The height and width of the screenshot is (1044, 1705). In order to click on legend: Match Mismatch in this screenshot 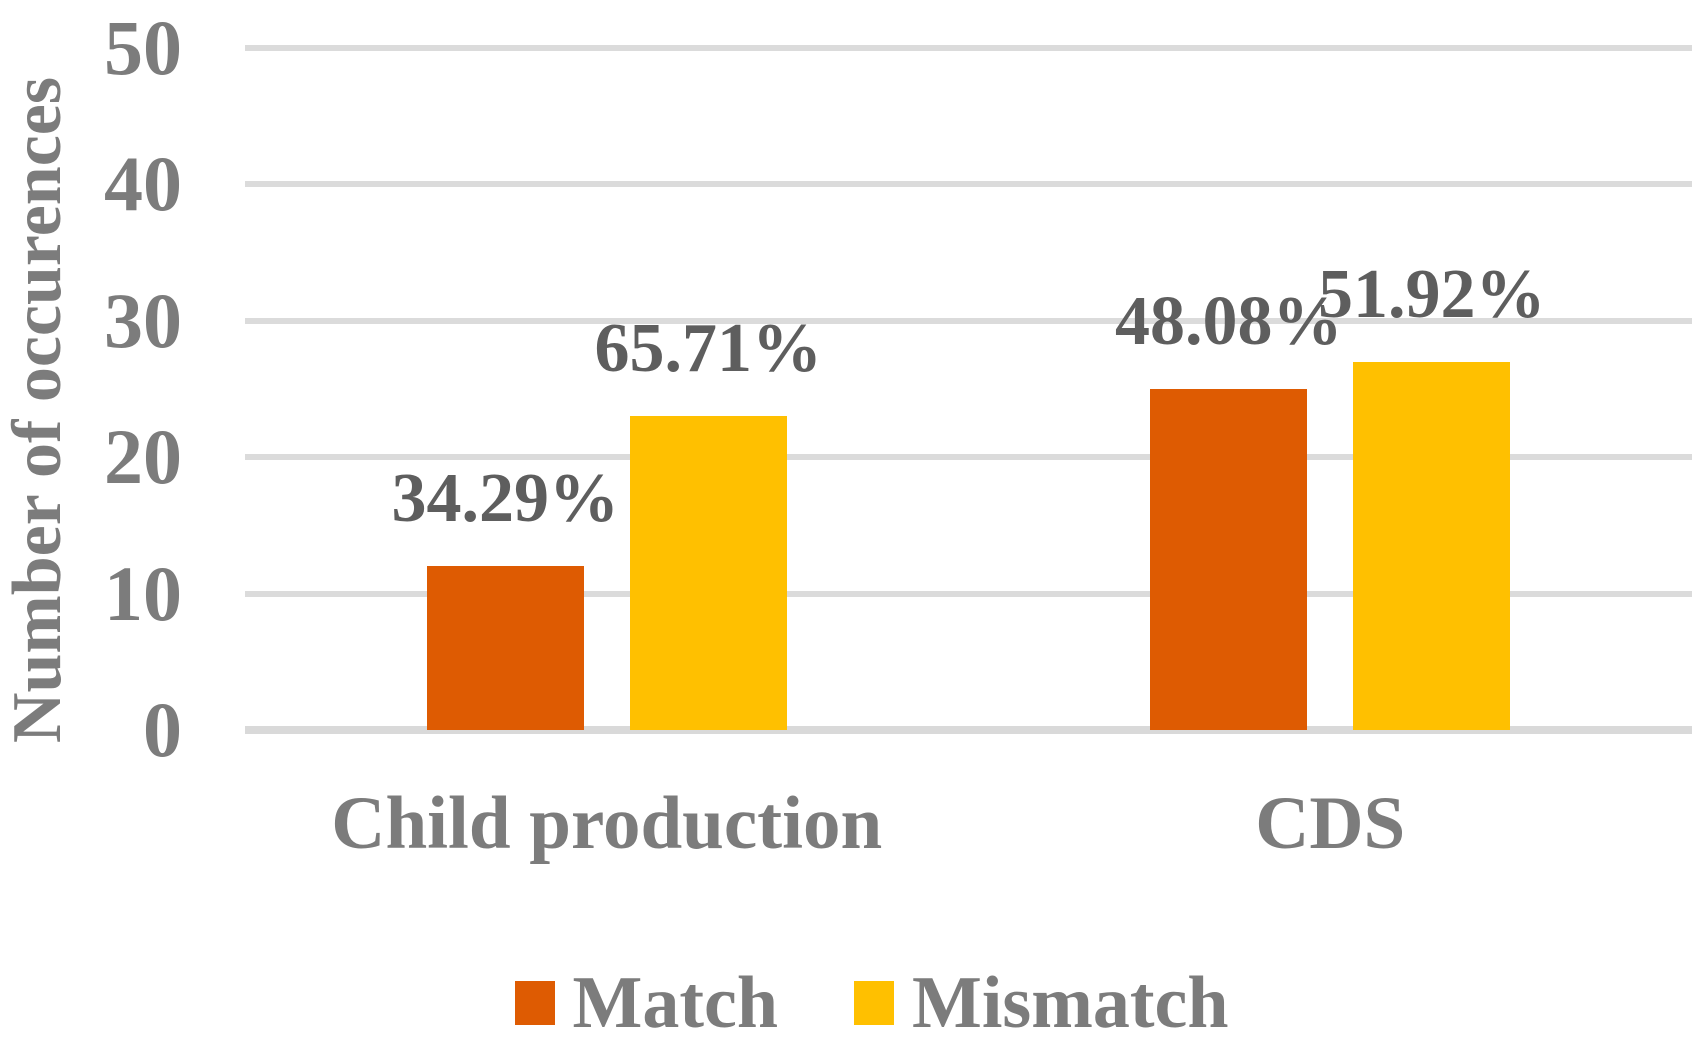, I will do `click(871, 1003)`.